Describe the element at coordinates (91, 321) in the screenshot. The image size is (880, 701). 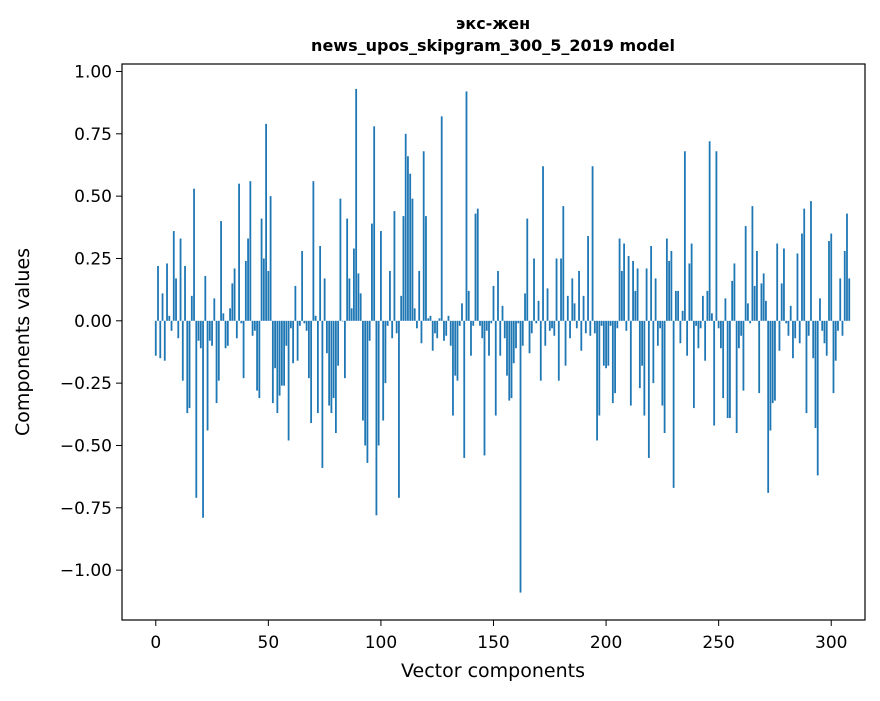
I see `y-ticks-group: 1.00 0.75 0.50 0.25 0.00 −0.25 −0.50 −0.75 −1.00` at that location.